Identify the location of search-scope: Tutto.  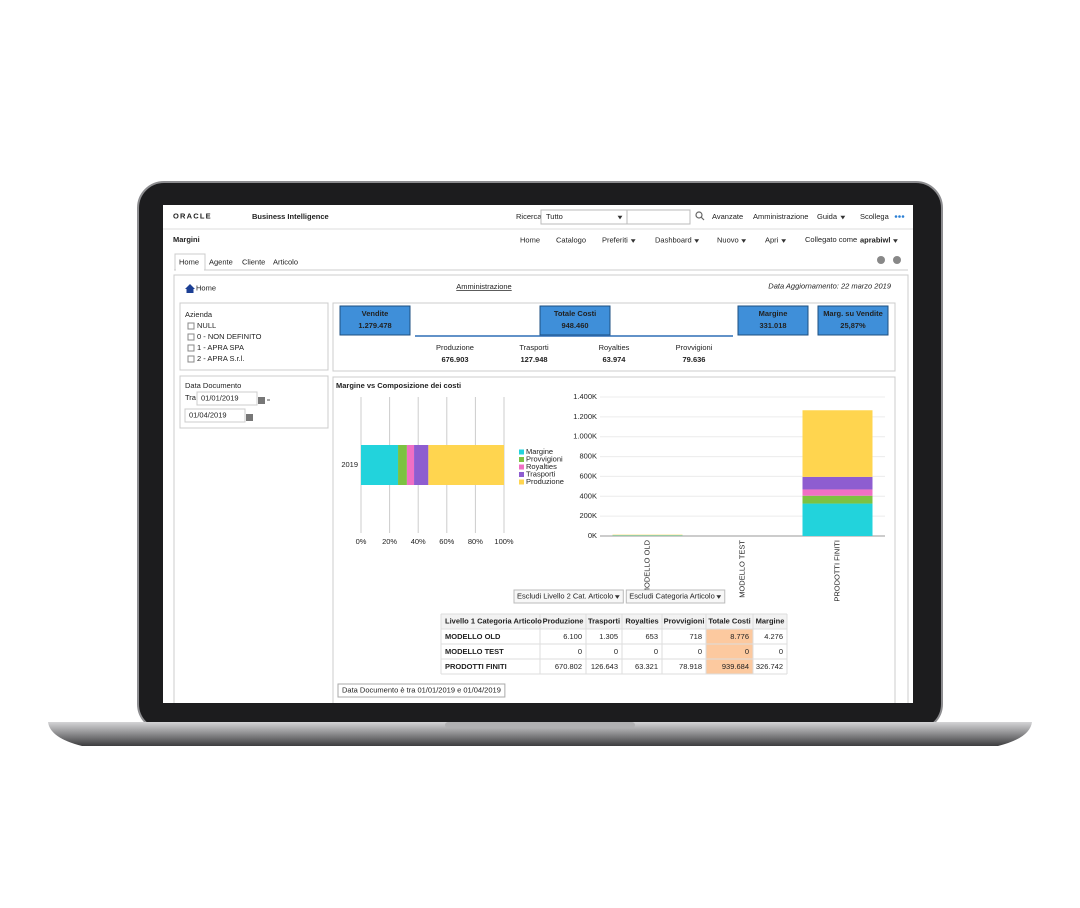
(554, 216).